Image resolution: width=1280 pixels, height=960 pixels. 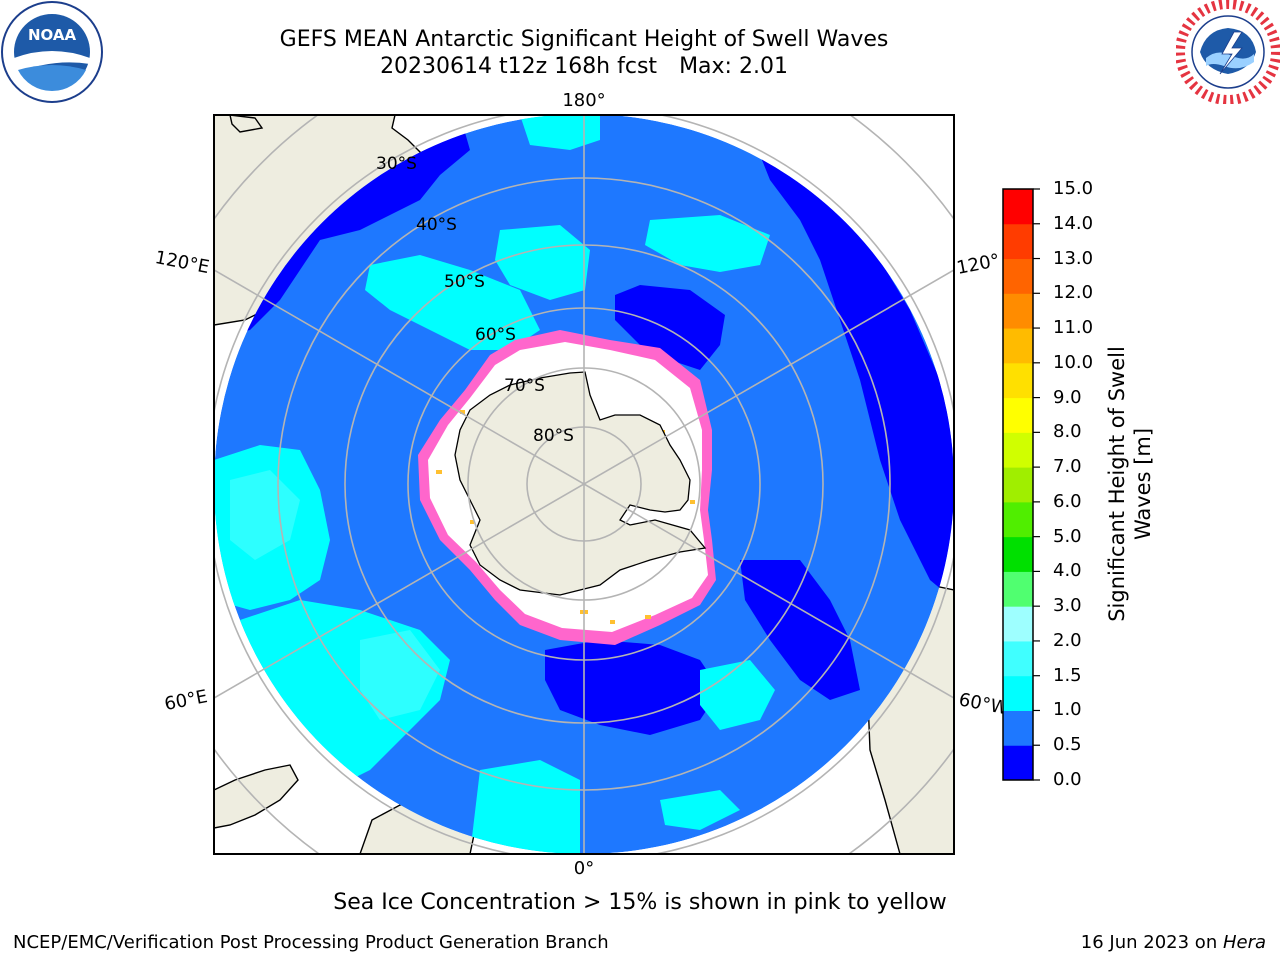 What do you see at coordinates (436, 225) in the screenshot?
I see `lat-label-40s: 40°S` at bounding box center [436, 225].